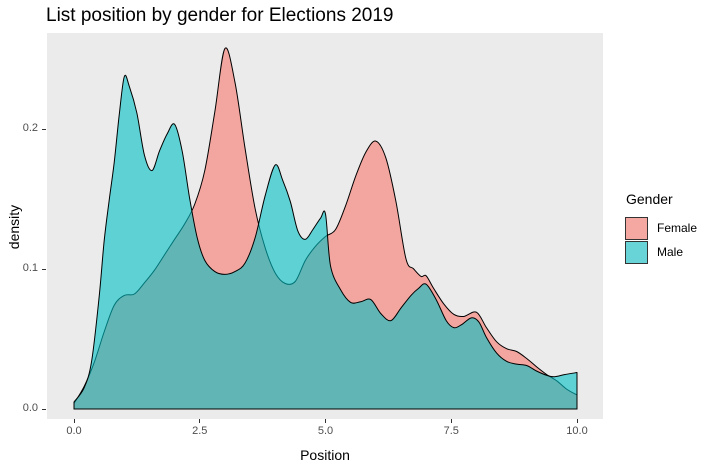 Image resolution: width=712 pixels, height=473 pixels. Describe the element at coordinates (451, 431) in the screenshot. I see `x-tick-label: 7.5` at that location.